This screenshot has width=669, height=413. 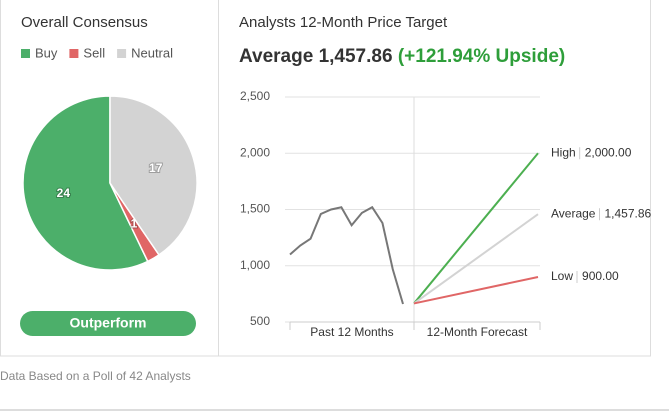 I want to click on y-tick-label: 500, so click(x=260, y=321).